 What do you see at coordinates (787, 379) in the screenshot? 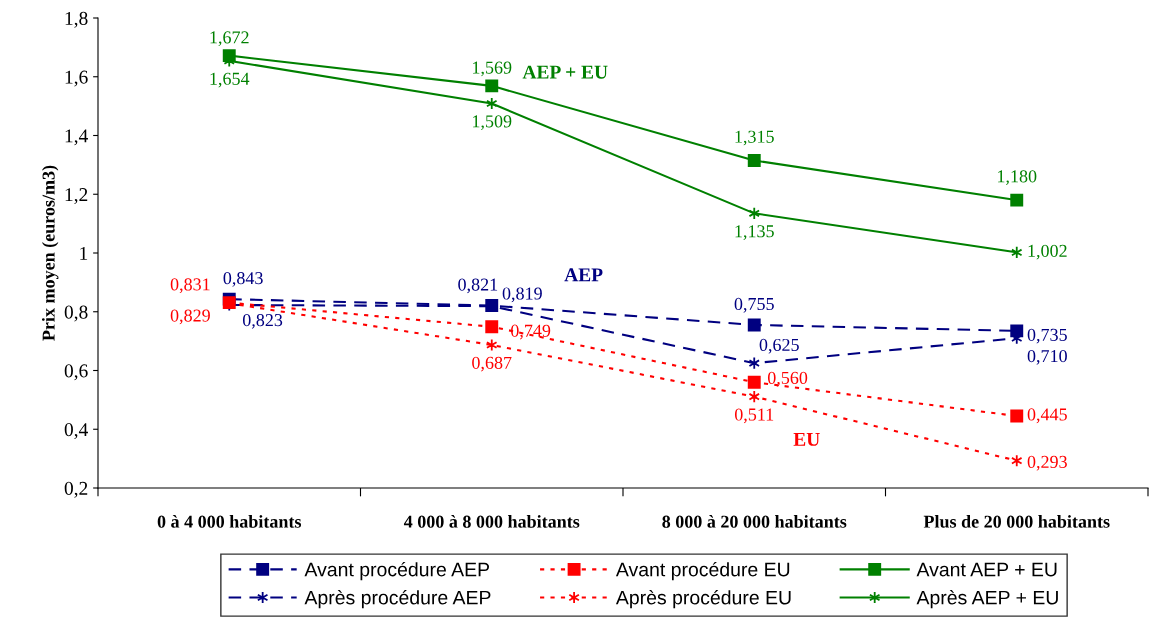
I see `data-label: 0,560` at bounding box center [787, 379].